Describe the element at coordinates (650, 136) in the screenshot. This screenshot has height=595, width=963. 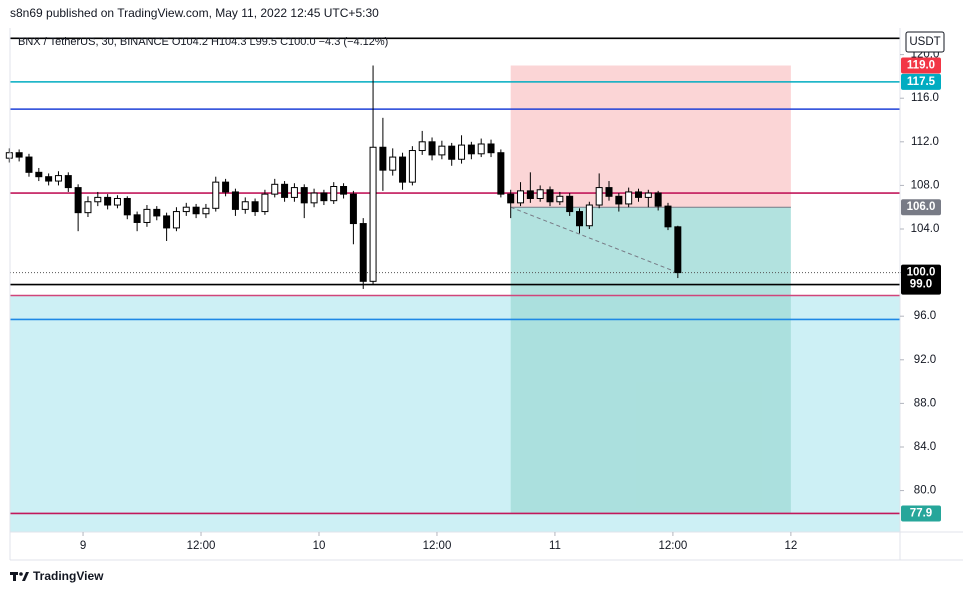
I see `stop-zone` at that location.